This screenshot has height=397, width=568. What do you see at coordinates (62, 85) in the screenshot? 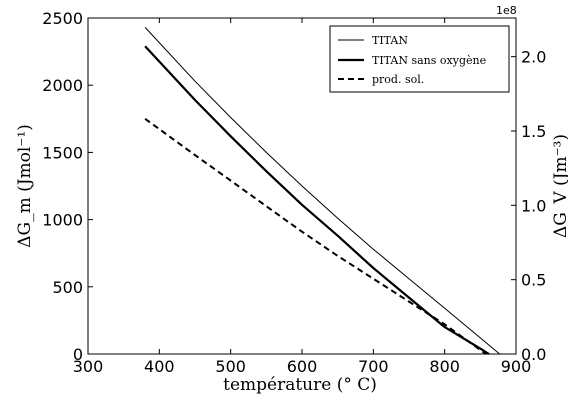
I see `y-tick-label: 2000` at bounding box center [62, 85].